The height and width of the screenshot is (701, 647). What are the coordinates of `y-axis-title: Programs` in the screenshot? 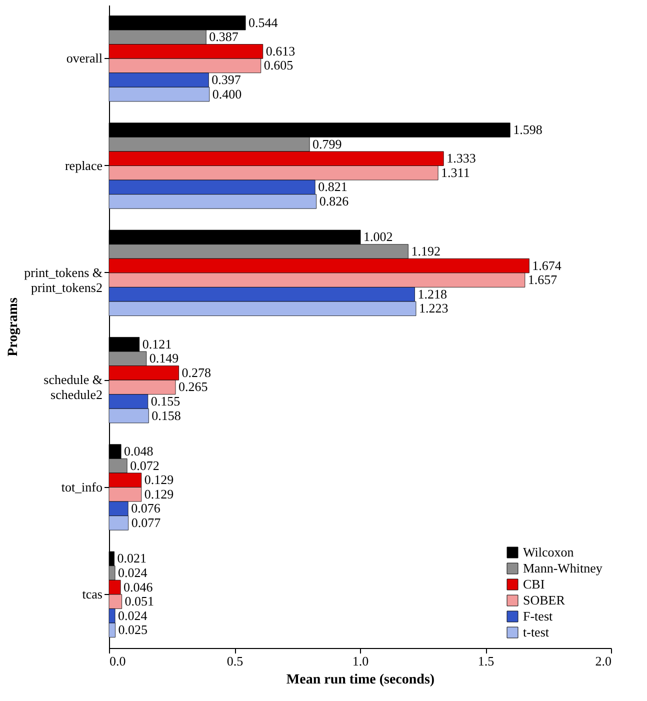 It's located at (14, 326).